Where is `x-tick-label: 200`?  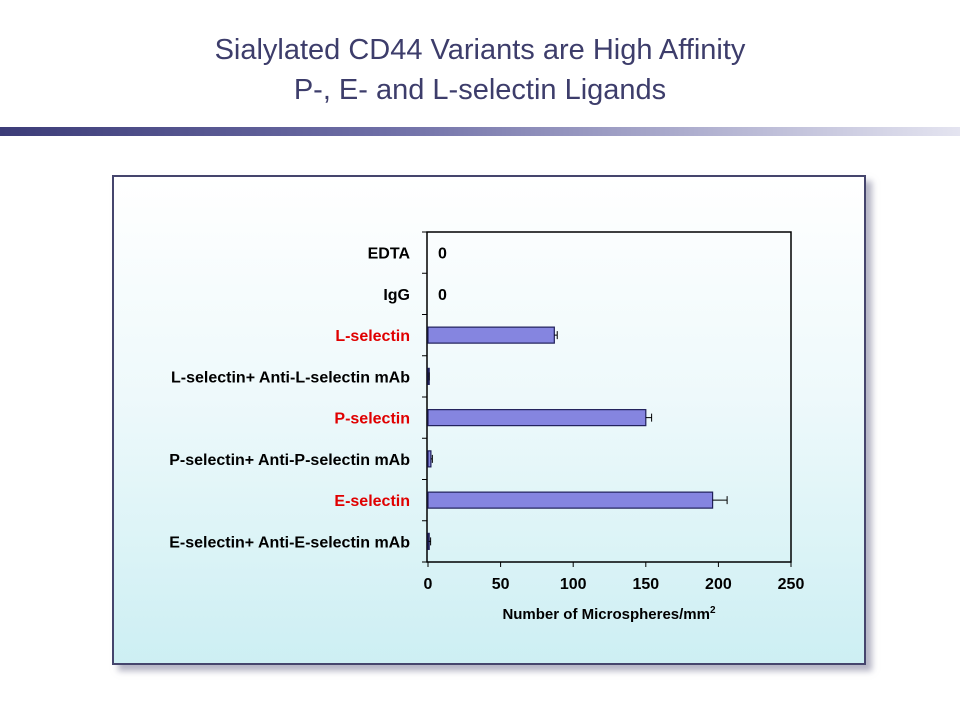
x-tick-label: 200 is located at coordinates (718, 584).